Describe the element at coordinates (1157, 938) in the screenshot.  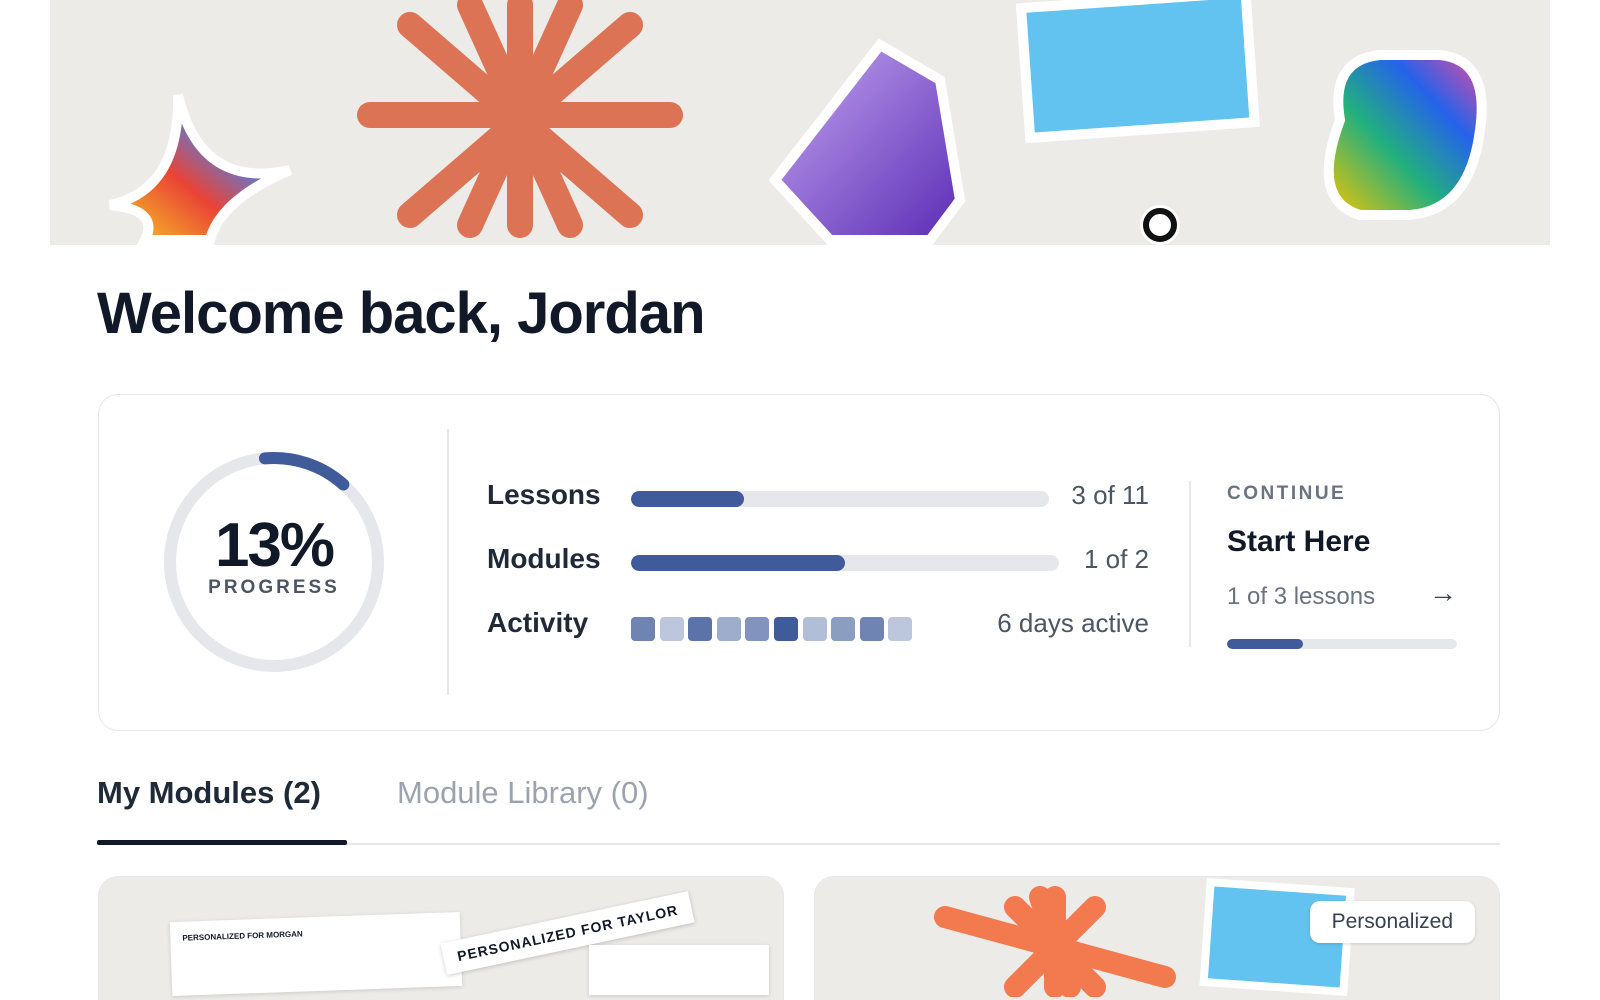
I see `module-card: Personalized` at that location.